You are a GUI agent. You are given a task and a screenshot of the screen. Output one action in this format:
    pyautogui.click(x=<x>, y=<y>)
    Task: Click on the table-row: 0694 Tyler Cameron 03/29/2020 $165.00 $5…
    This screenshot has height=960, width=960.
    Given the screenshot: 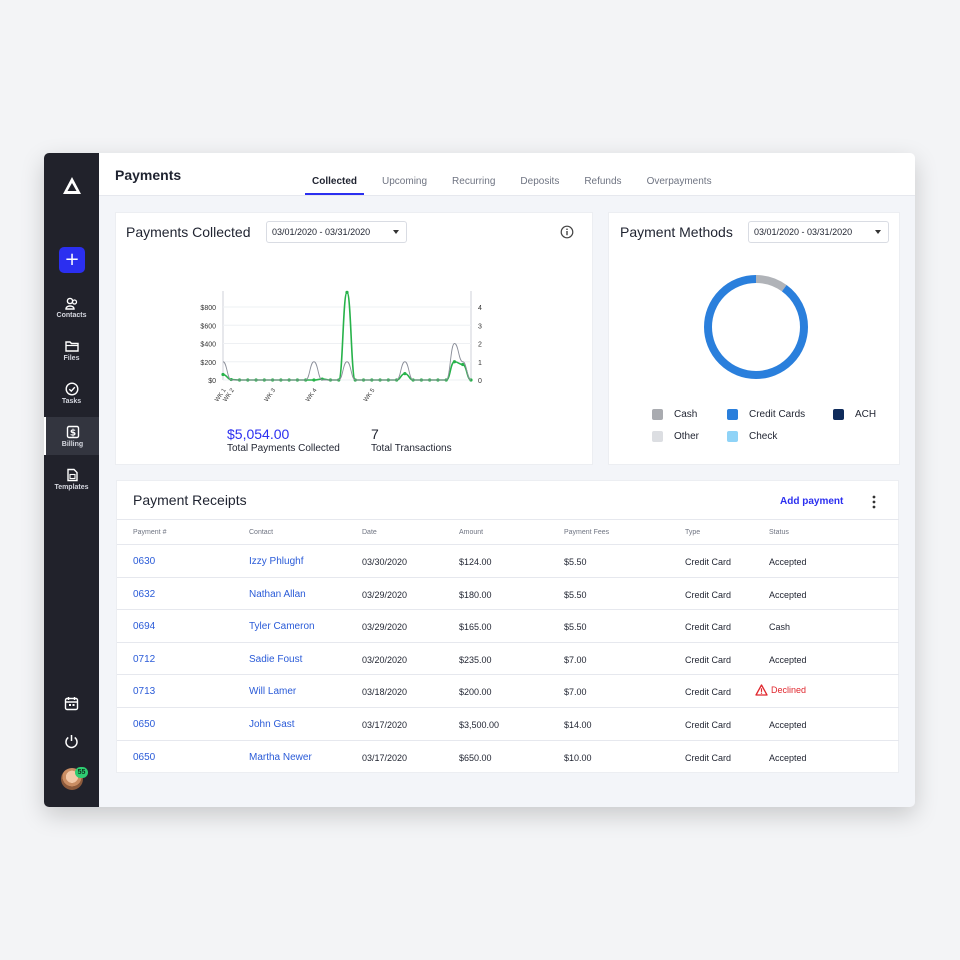 What is the action you would take?
    pyautogui.click(x=508, y=626)
    